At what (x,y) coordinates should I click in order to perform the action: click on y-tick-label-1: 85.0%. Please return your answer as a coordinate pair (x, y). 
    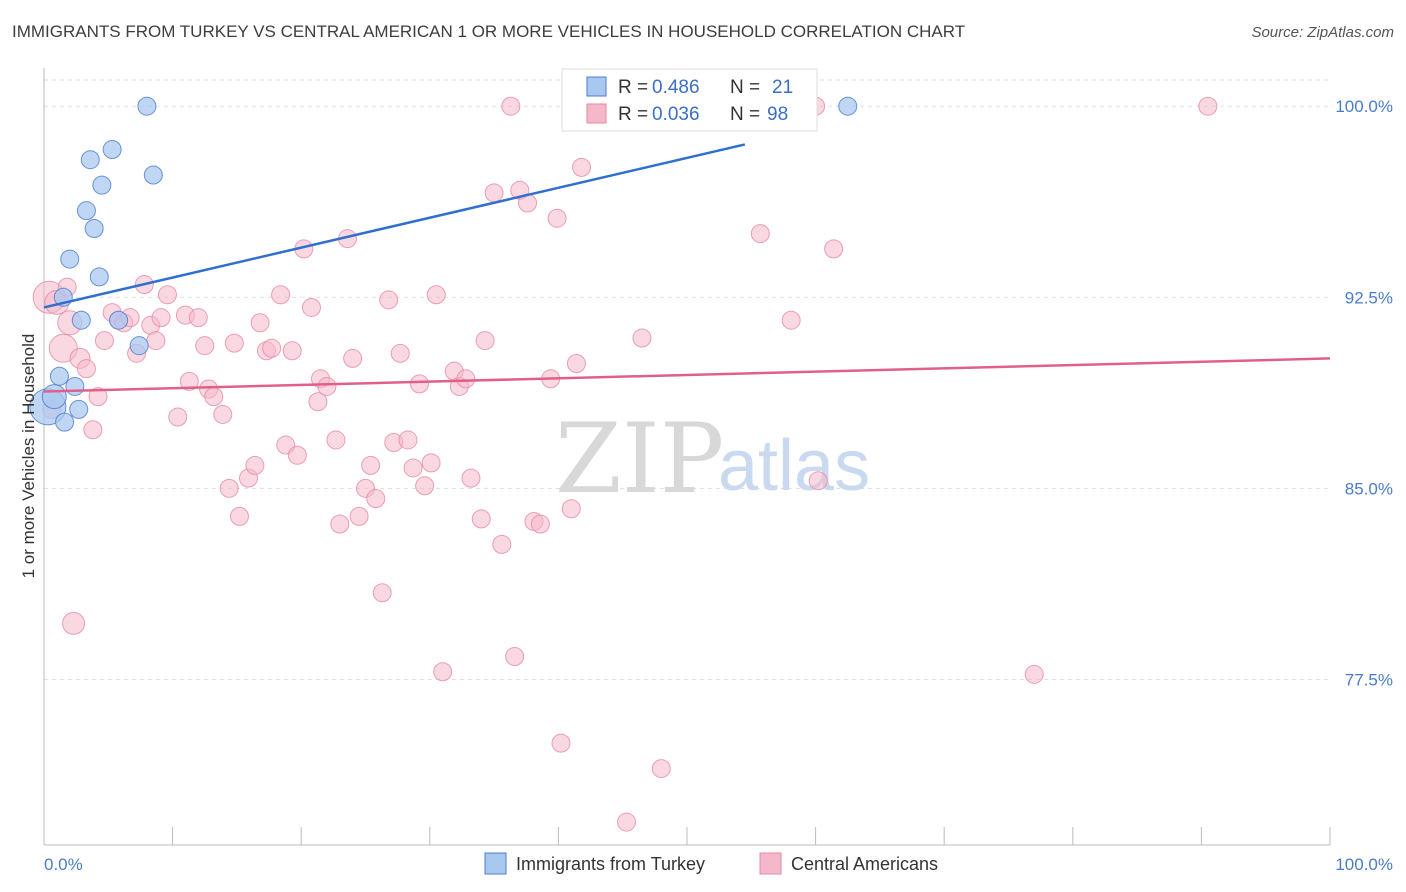
    Looking at the image, I should click on (1369, 488).